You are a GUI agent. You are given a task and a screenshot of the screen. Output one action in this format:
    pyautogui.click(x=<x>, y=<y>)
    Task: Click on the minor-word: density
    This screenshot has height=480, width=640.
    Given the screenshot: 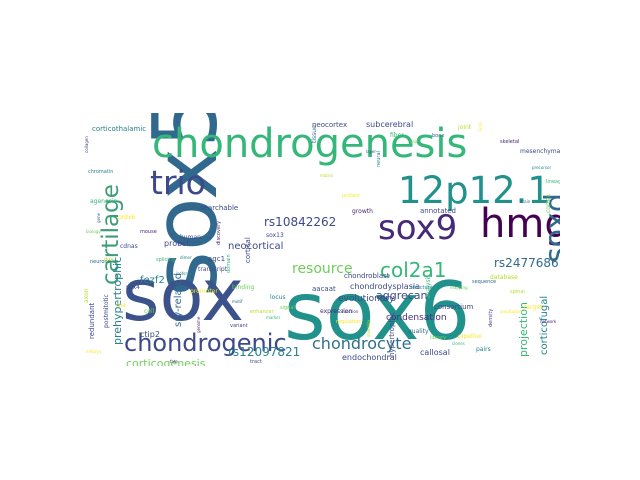 What is the action you would take?
    pyautogui.click(x=491, y=318)
    